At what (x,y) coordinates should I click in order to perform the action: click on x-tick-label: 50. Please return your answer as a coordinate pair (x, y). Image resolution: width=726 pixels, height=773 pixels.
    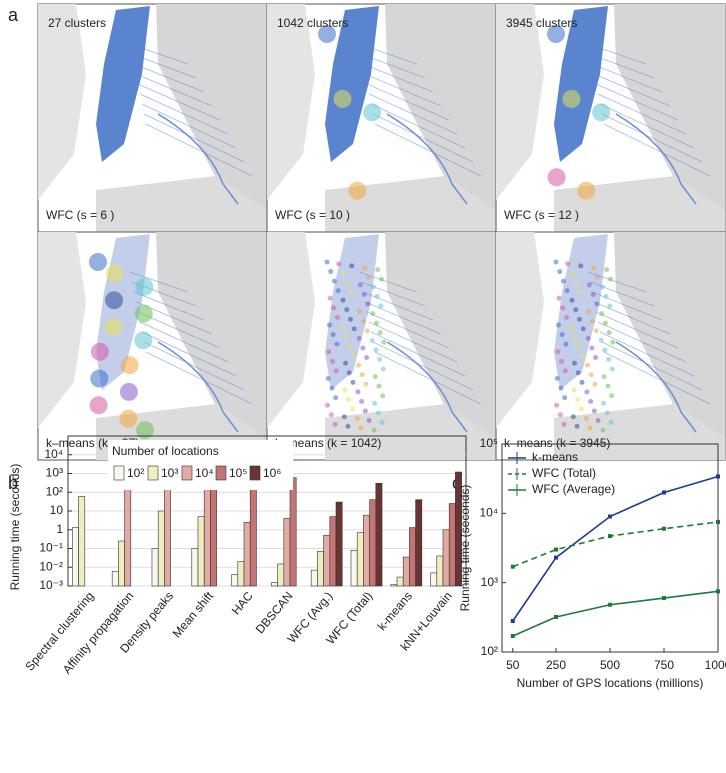
    Looking at the image, I should click on (513, 665).